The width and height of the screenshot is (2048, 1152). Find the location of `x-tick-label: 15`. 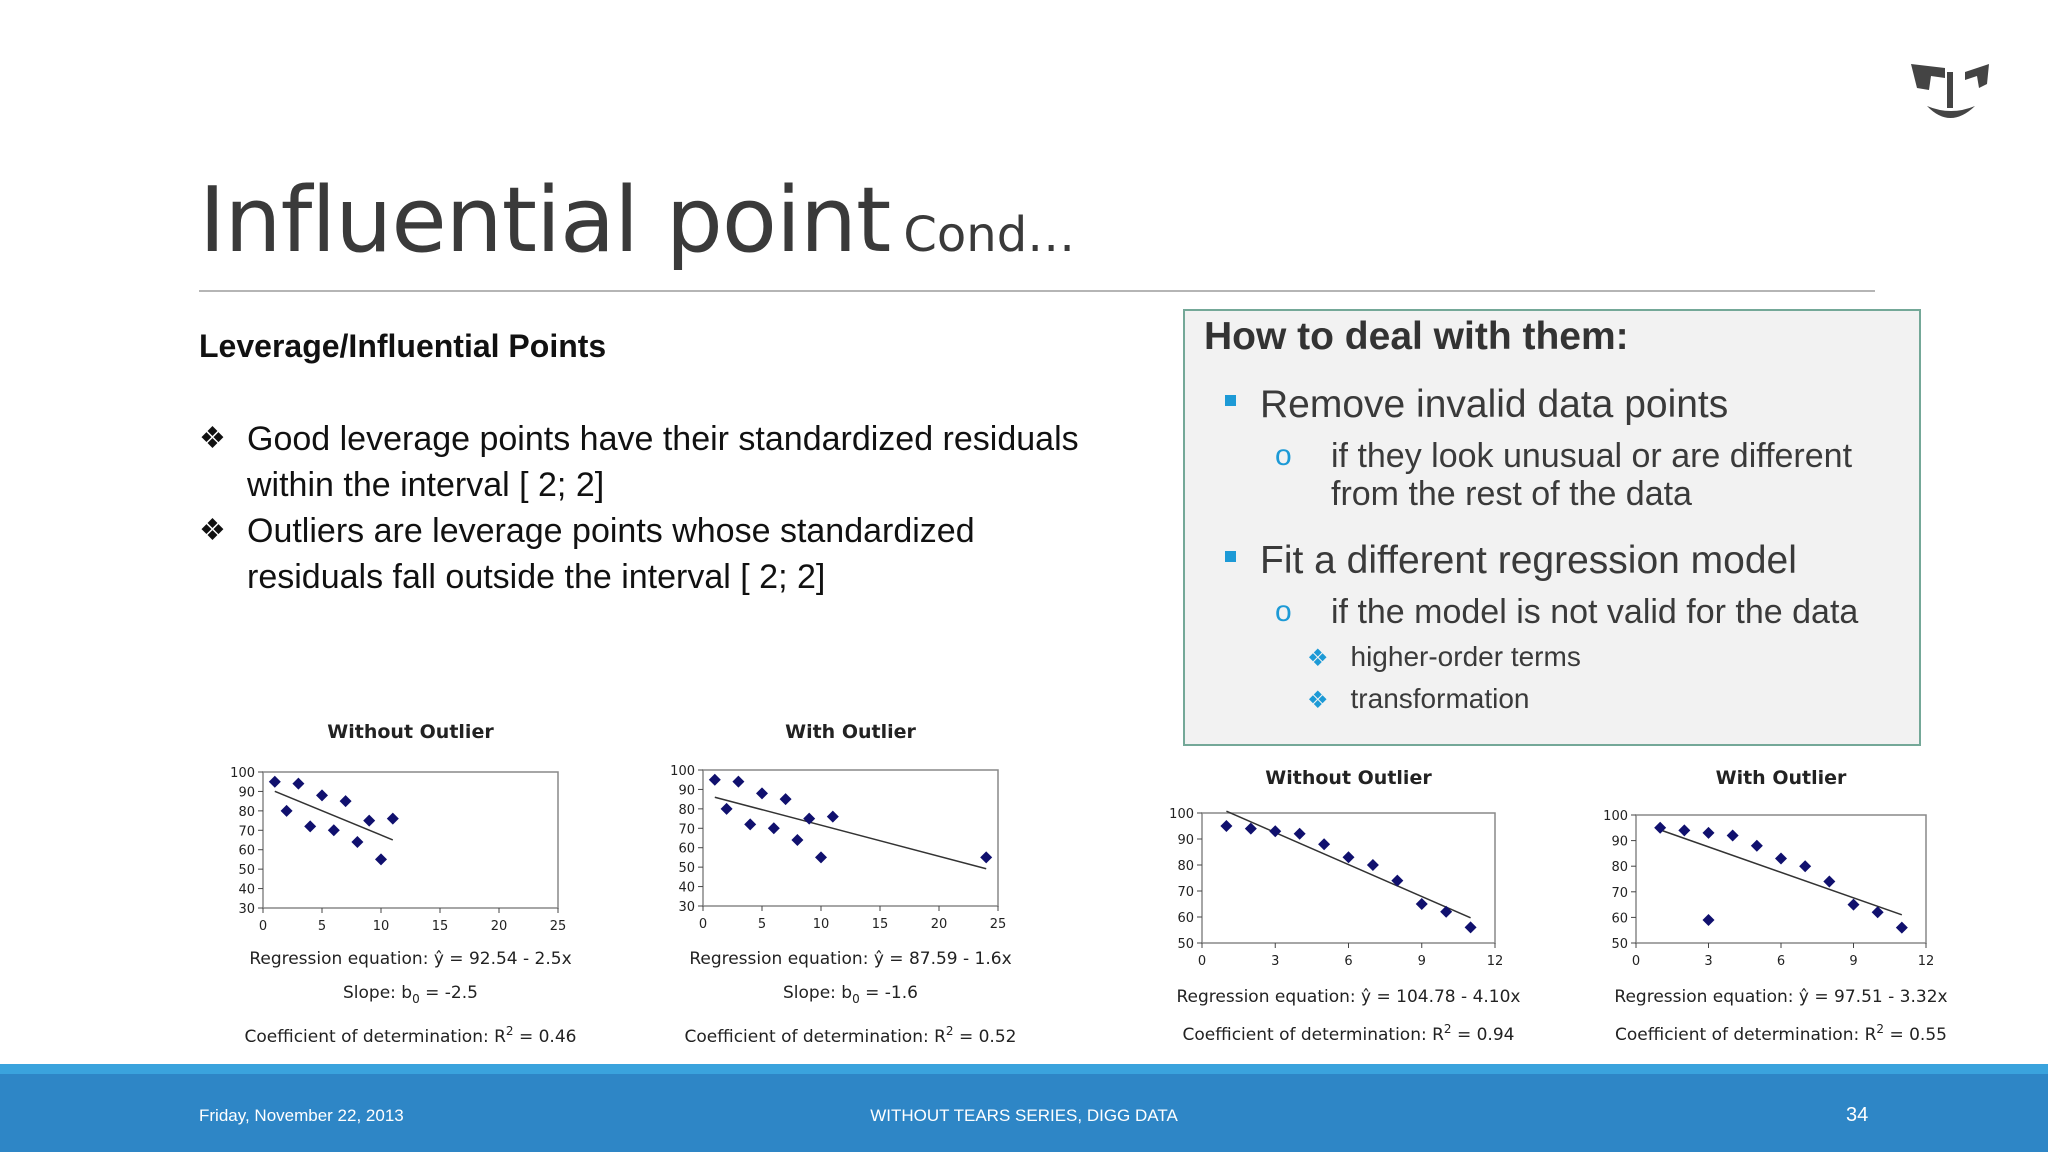

x-tick-label: 15 is located at coordinates (880, 924).